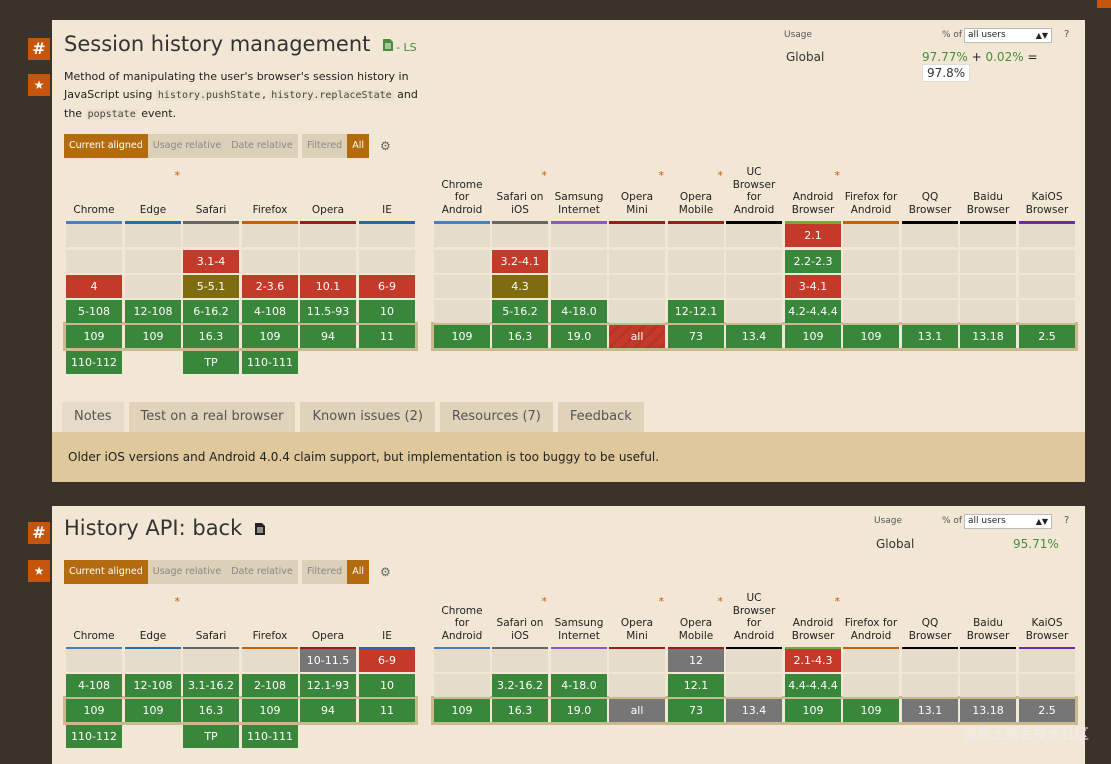 This screenshot has height=764, width=1111. What do you see at coordinates (496, 417) in the screenshot?
I see `tab-resources: Resources (7)` at bounding box center [496, 417].